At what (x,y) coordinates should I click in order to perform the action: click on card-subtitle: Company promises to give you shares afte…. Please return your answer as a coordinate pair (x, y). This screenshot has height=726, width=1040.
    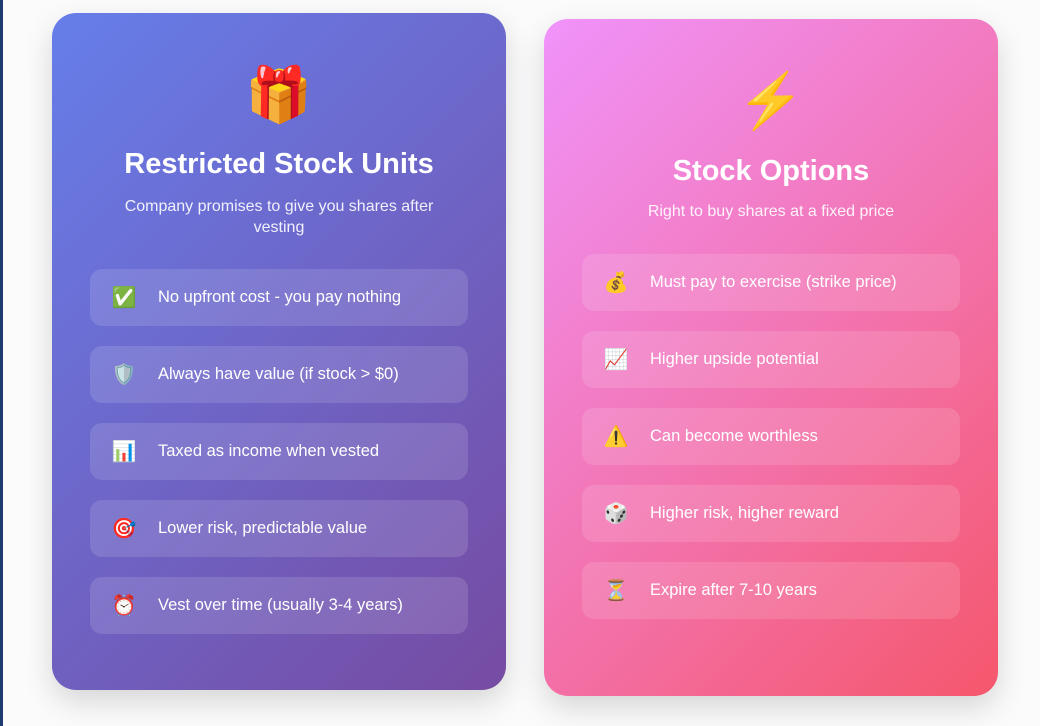
    Looking at the image, I should click on (279, 217).